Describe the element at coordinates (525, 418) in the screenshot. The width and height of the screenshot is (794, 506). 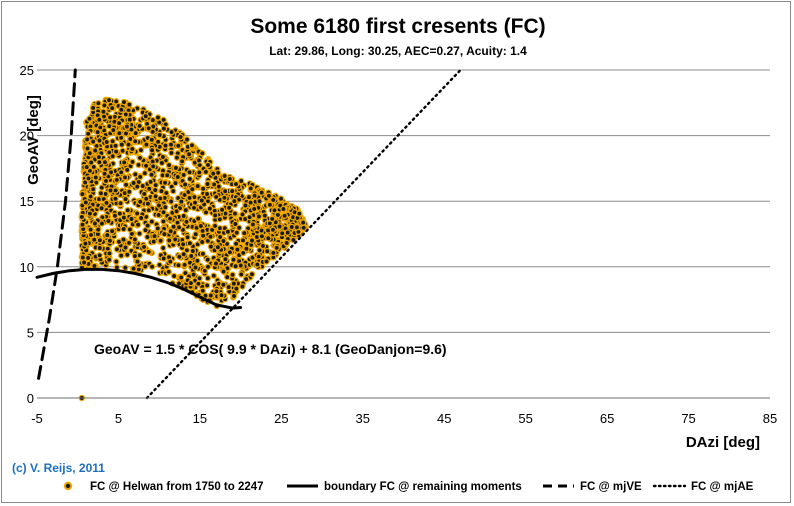
I see `x-tick-label: 55` at that location.